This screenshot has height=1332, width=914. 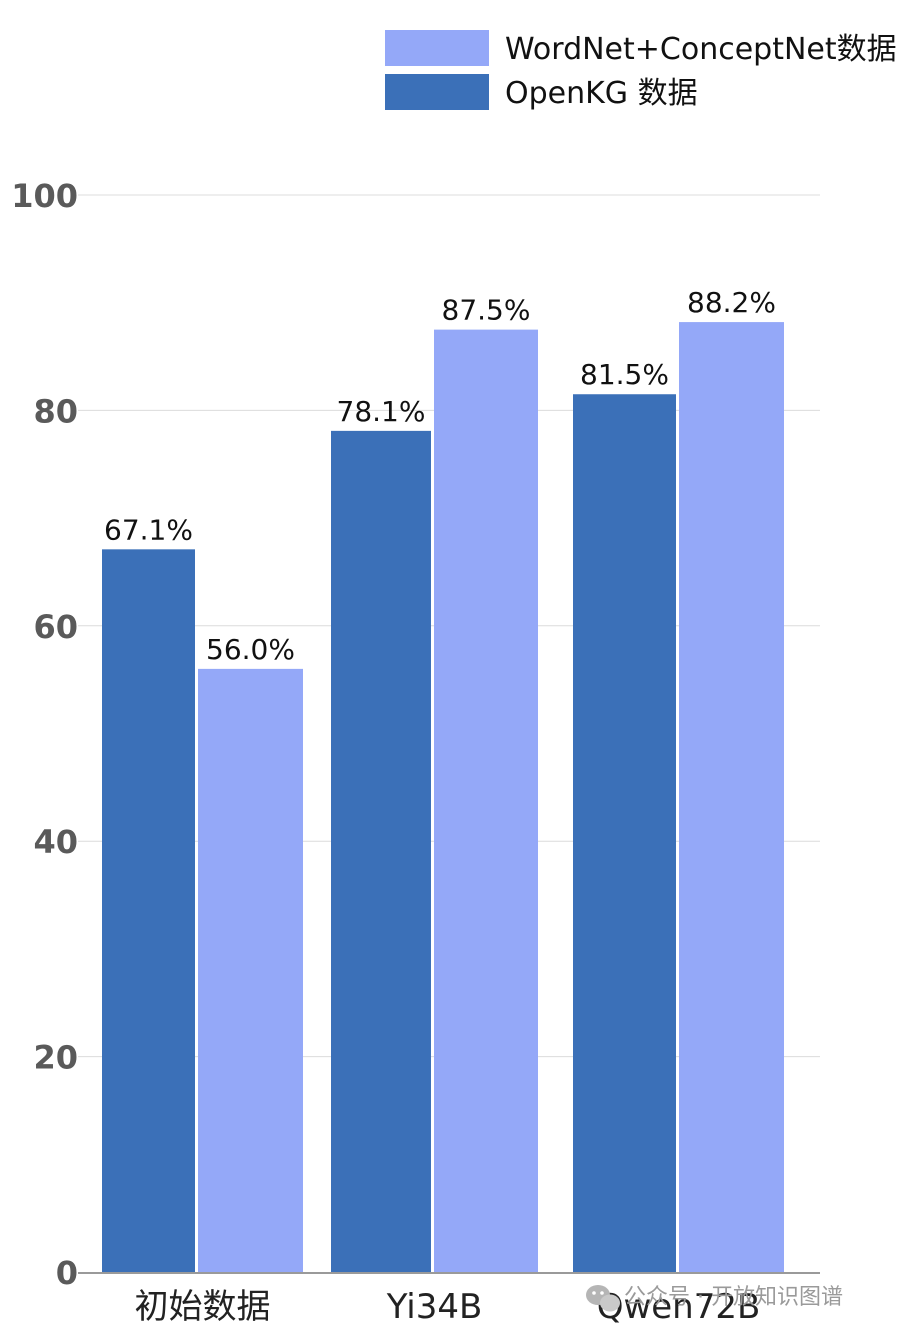 What do you see at coordinates (250, 649) in the screenshot?
I see `data-label: 56.0%` at bounding box center [250, 649].